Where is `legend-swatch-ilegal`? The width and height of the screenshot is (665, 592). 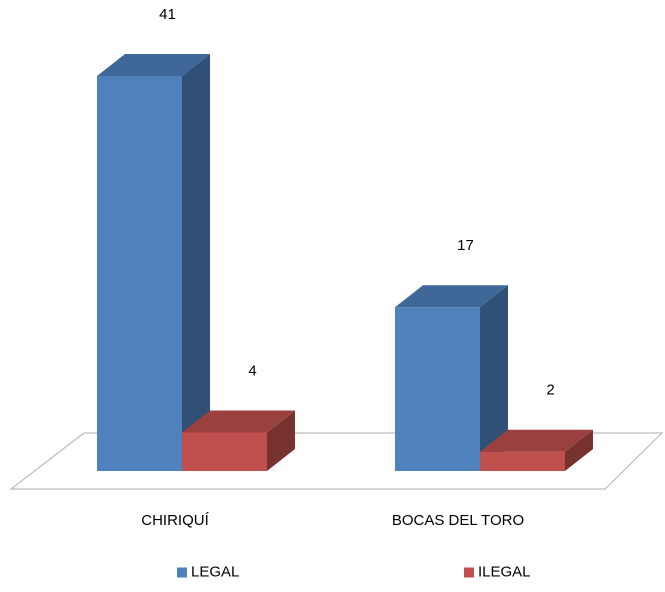
legend-swatch-ilegal is located at coordinates (469, 572).